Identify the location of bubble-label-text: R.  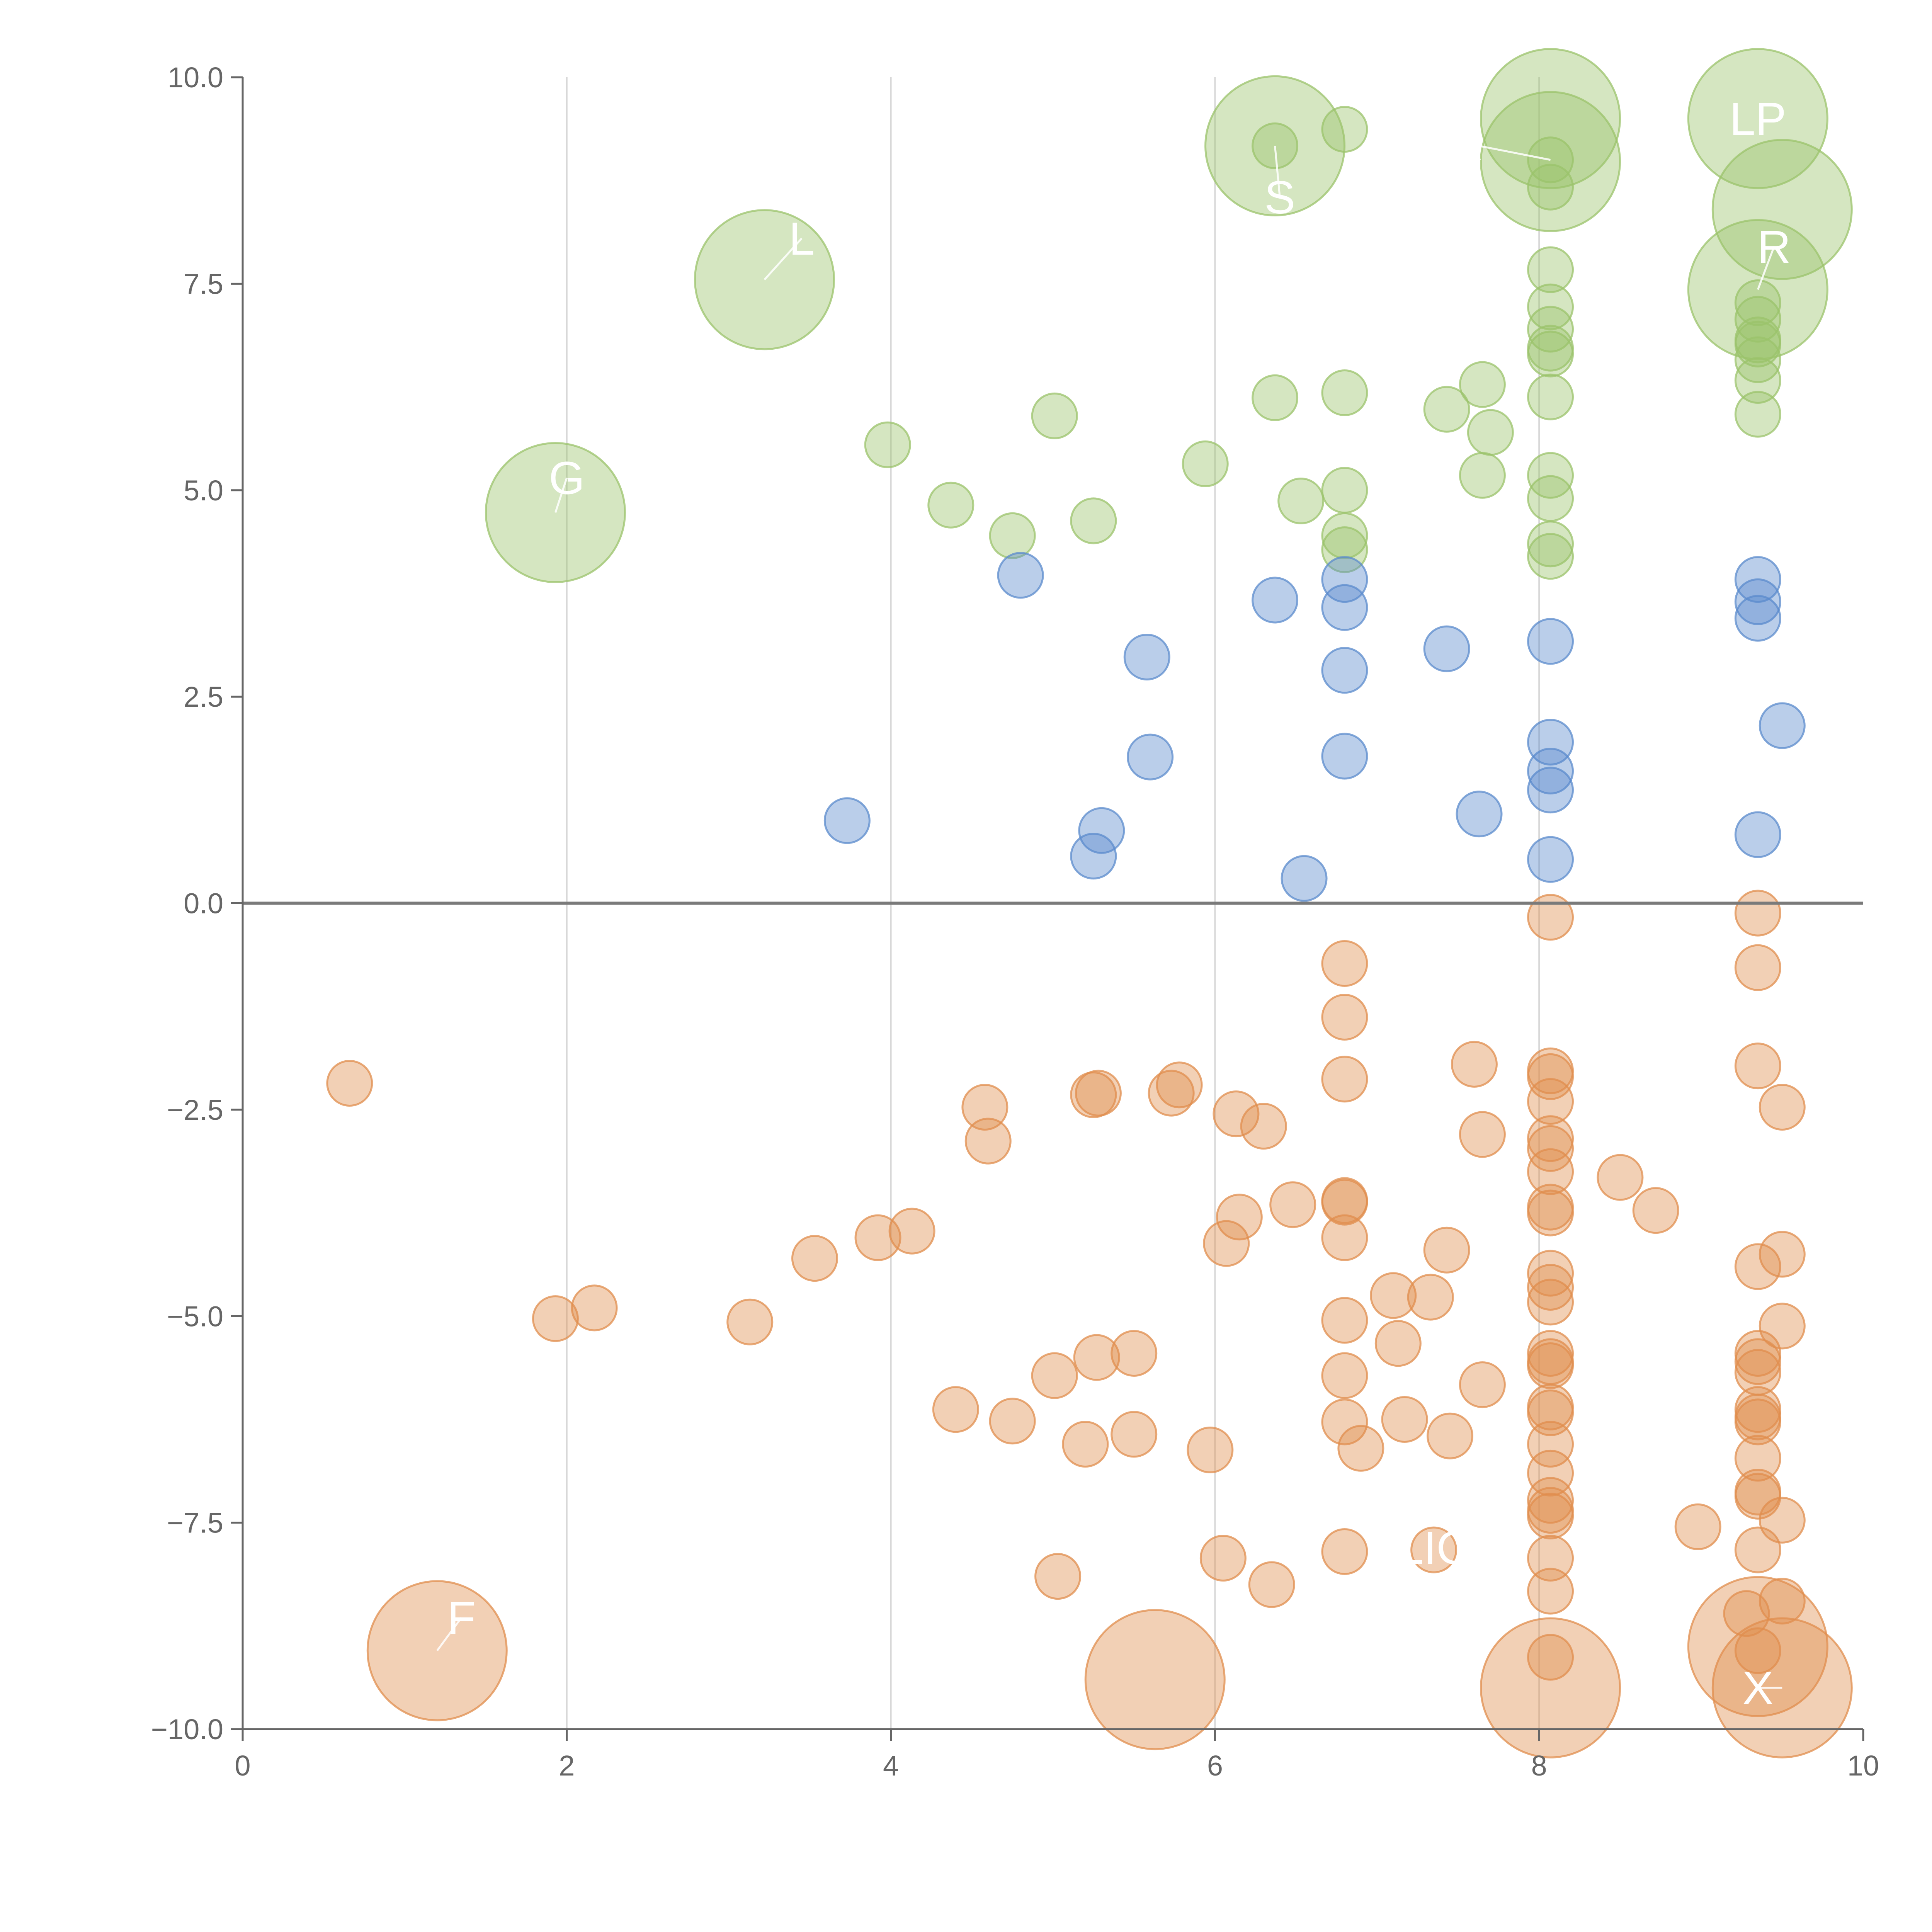
(1774, 247).